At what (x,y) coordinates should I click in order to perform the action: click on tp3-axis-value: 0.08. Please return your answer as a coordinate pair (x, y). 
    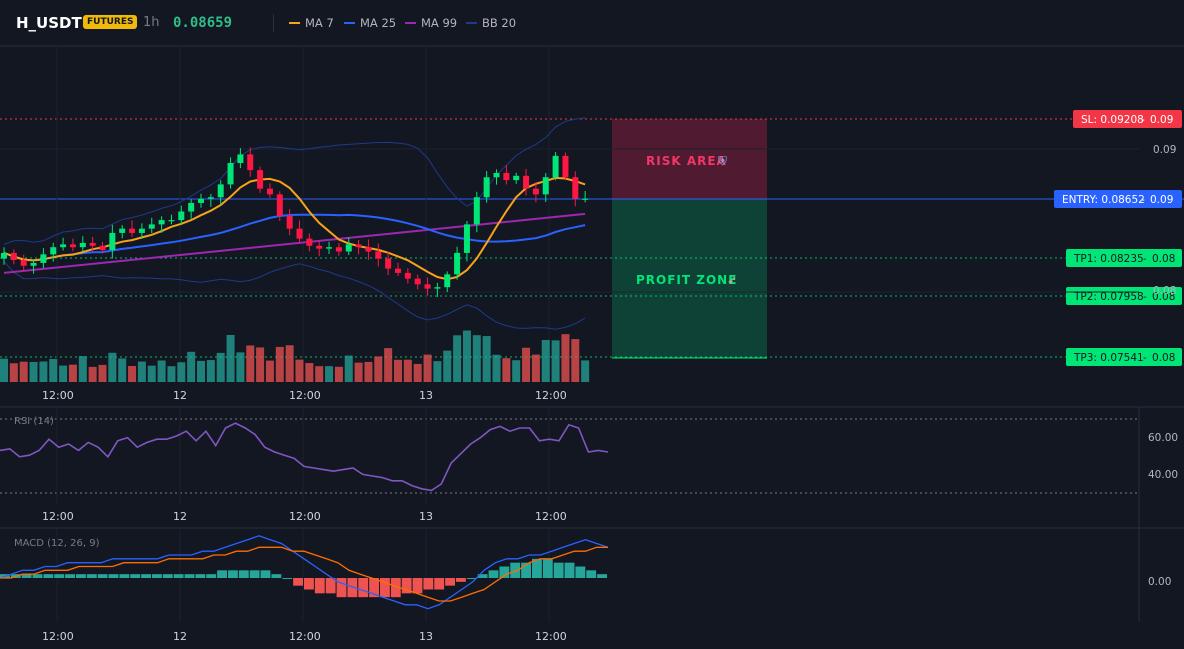
    Looking at the image, I should click on (1163, 358).